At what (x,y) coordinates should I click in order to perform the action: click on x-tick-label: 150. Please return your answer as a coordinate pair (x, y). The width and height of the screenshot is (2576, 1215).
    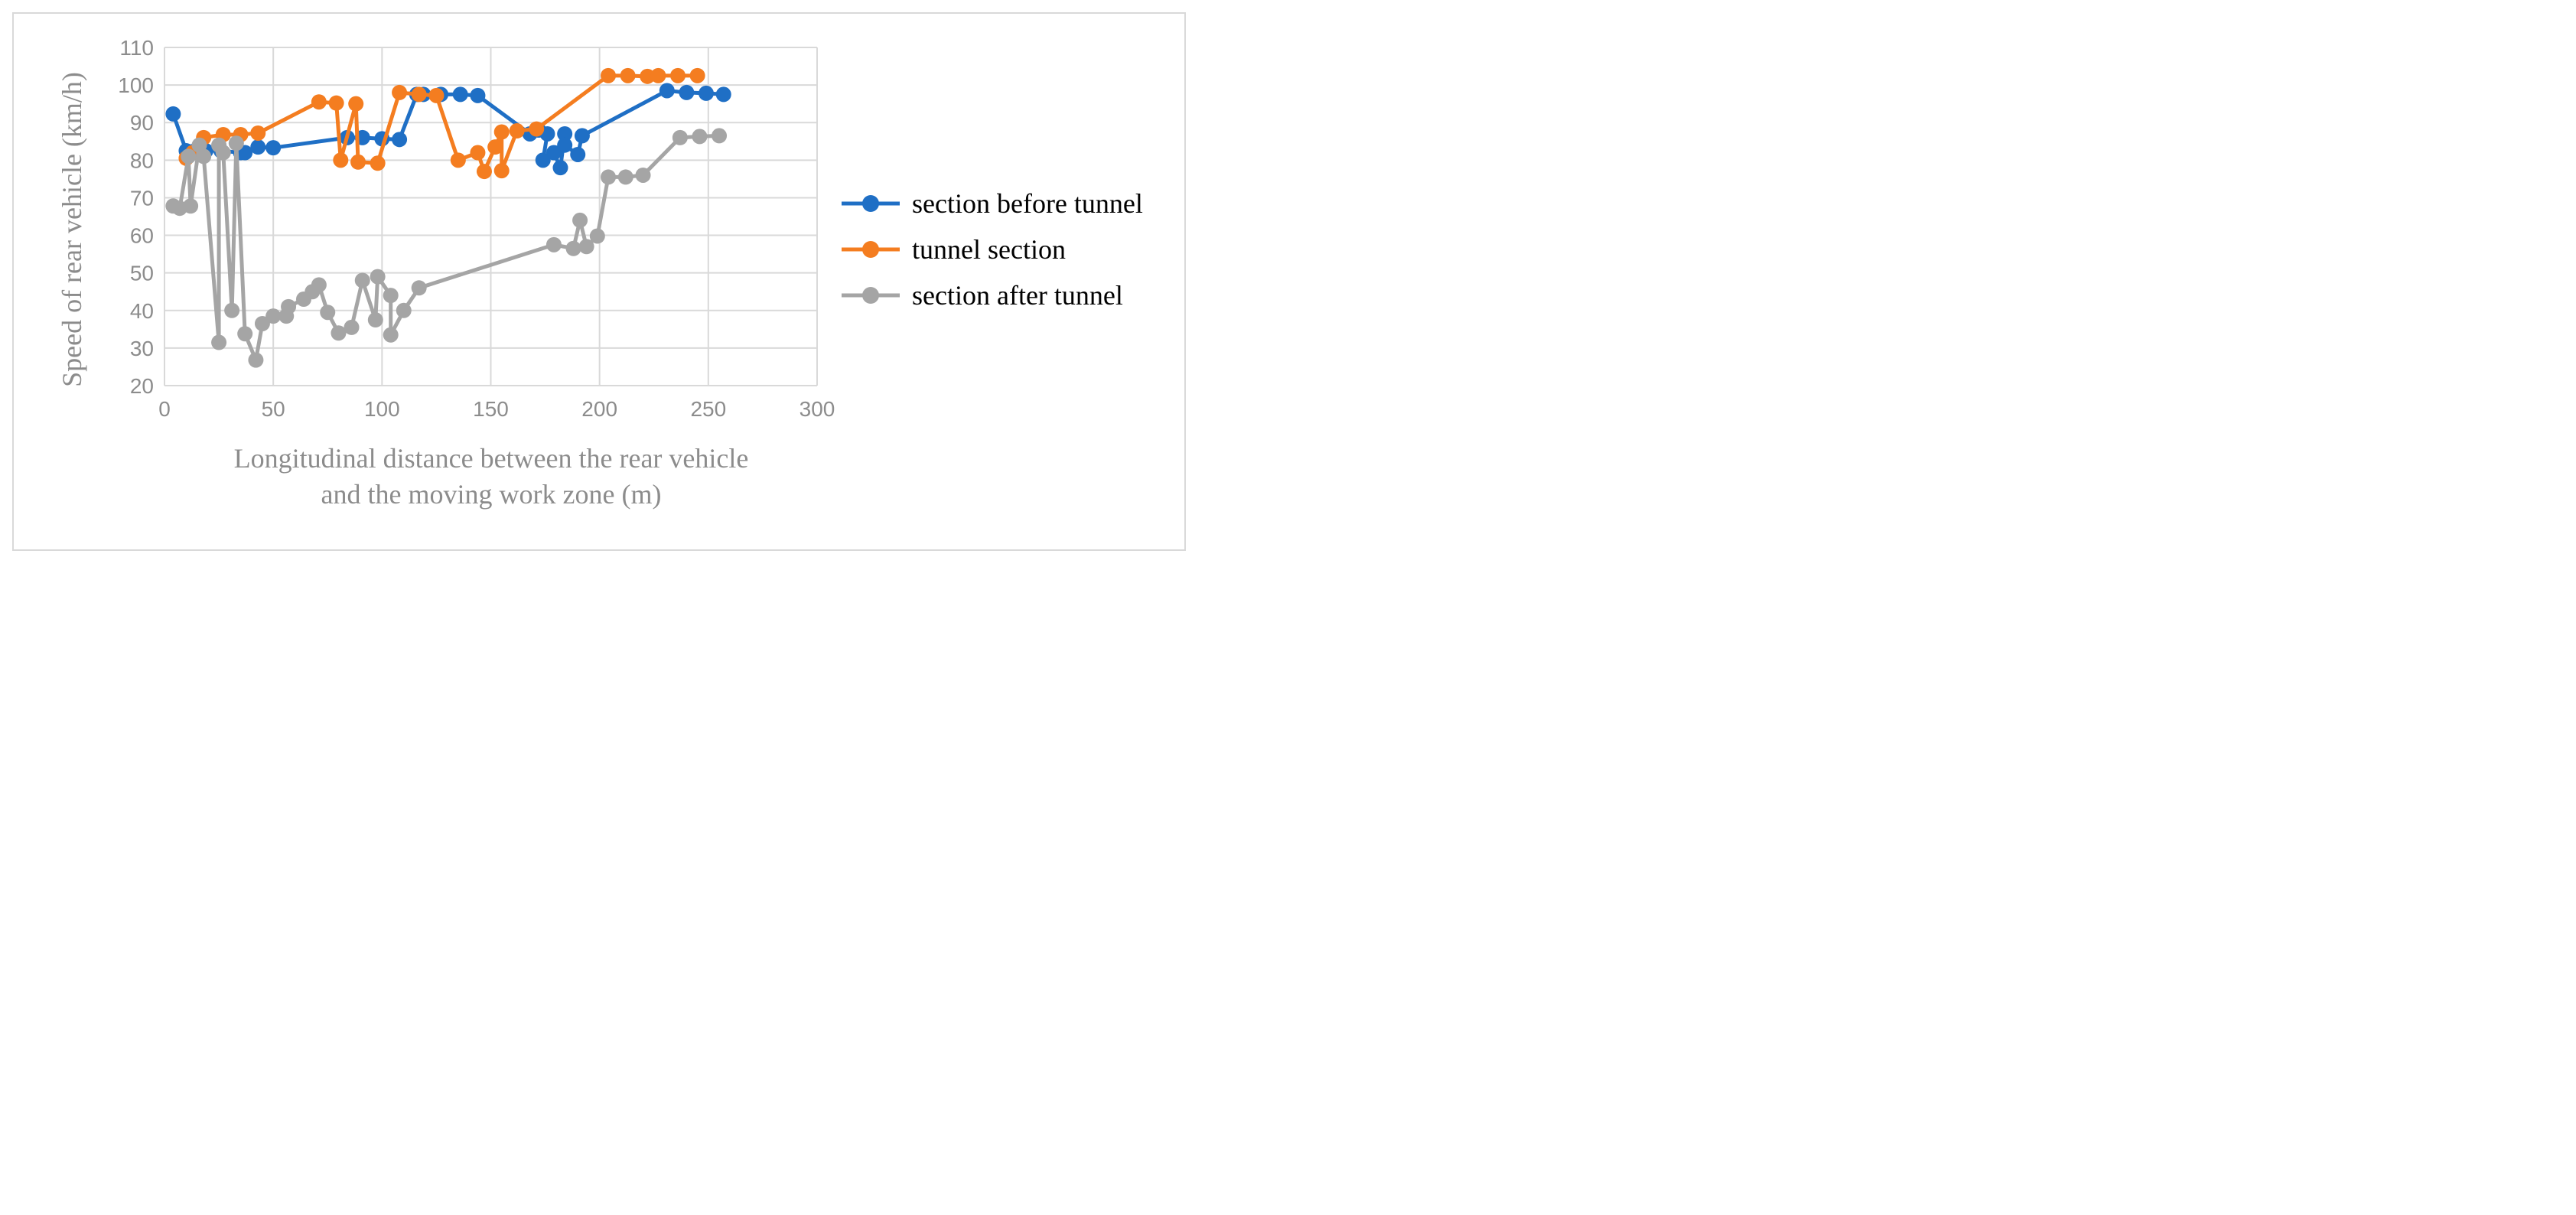
    Looking at the image, I should click on (491, 409).